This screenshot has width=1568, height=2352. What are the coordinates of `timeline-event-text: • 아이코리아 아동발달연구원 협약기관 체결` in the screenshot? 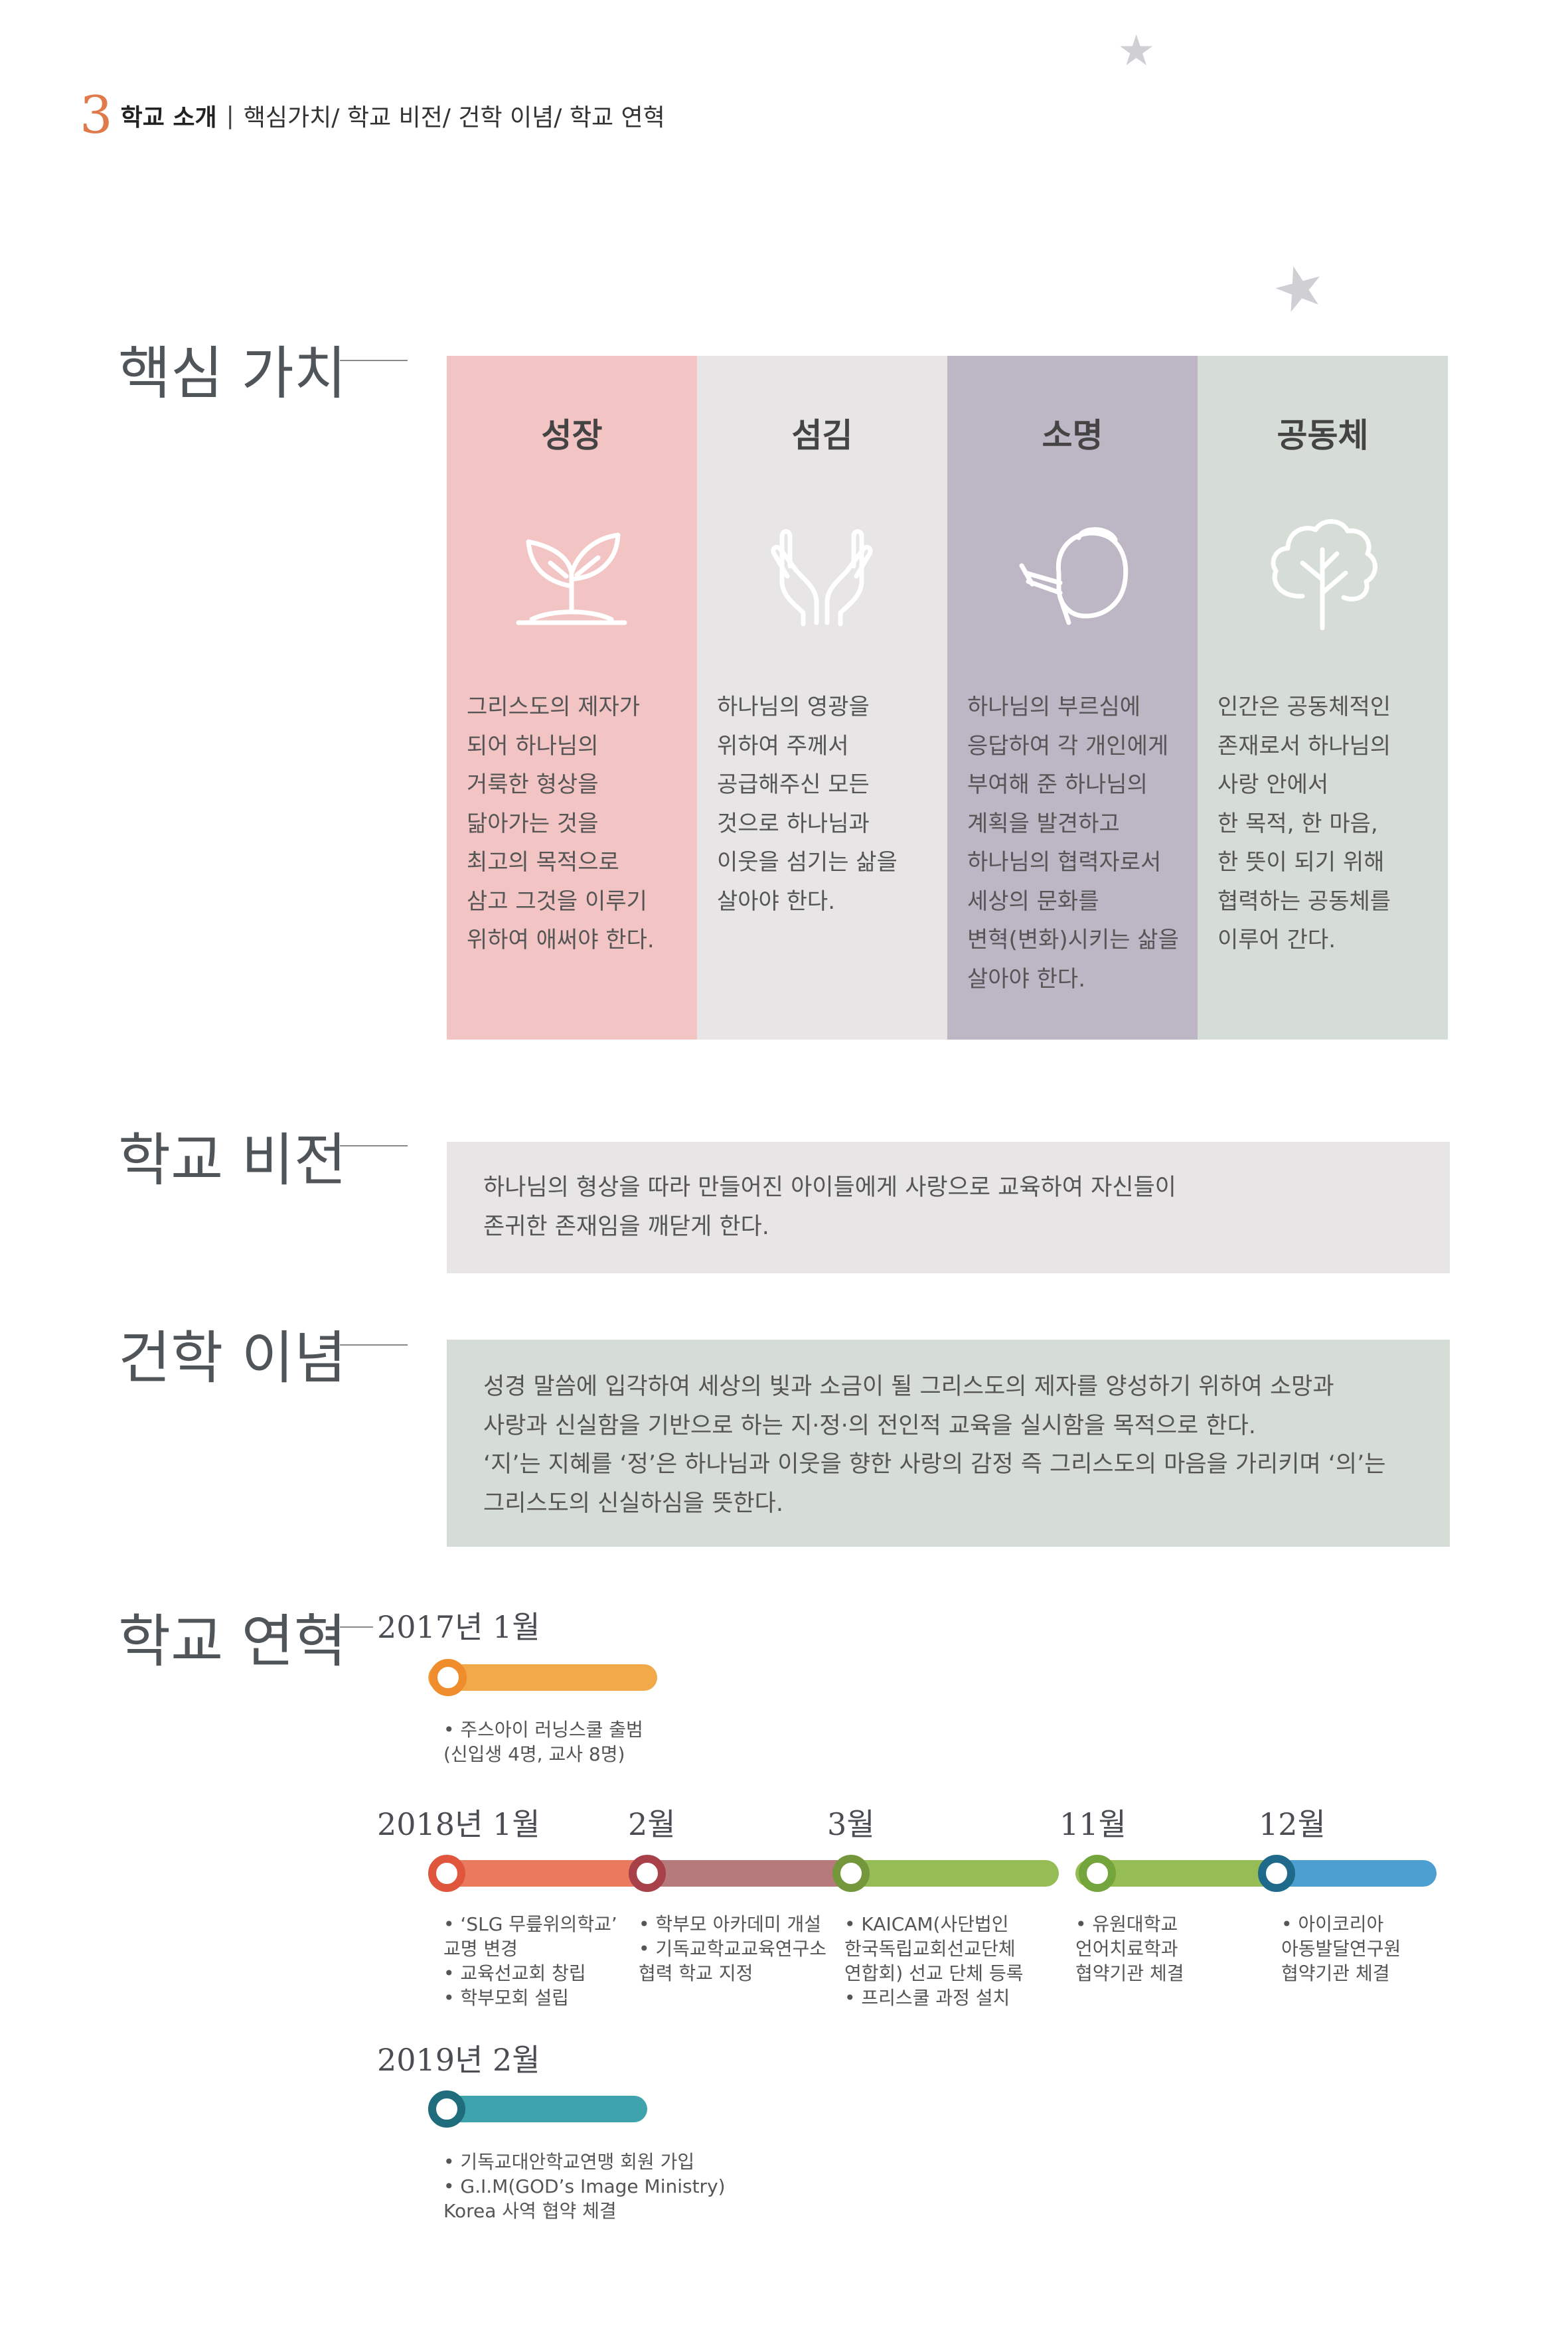 It's located at (1341, 1949).